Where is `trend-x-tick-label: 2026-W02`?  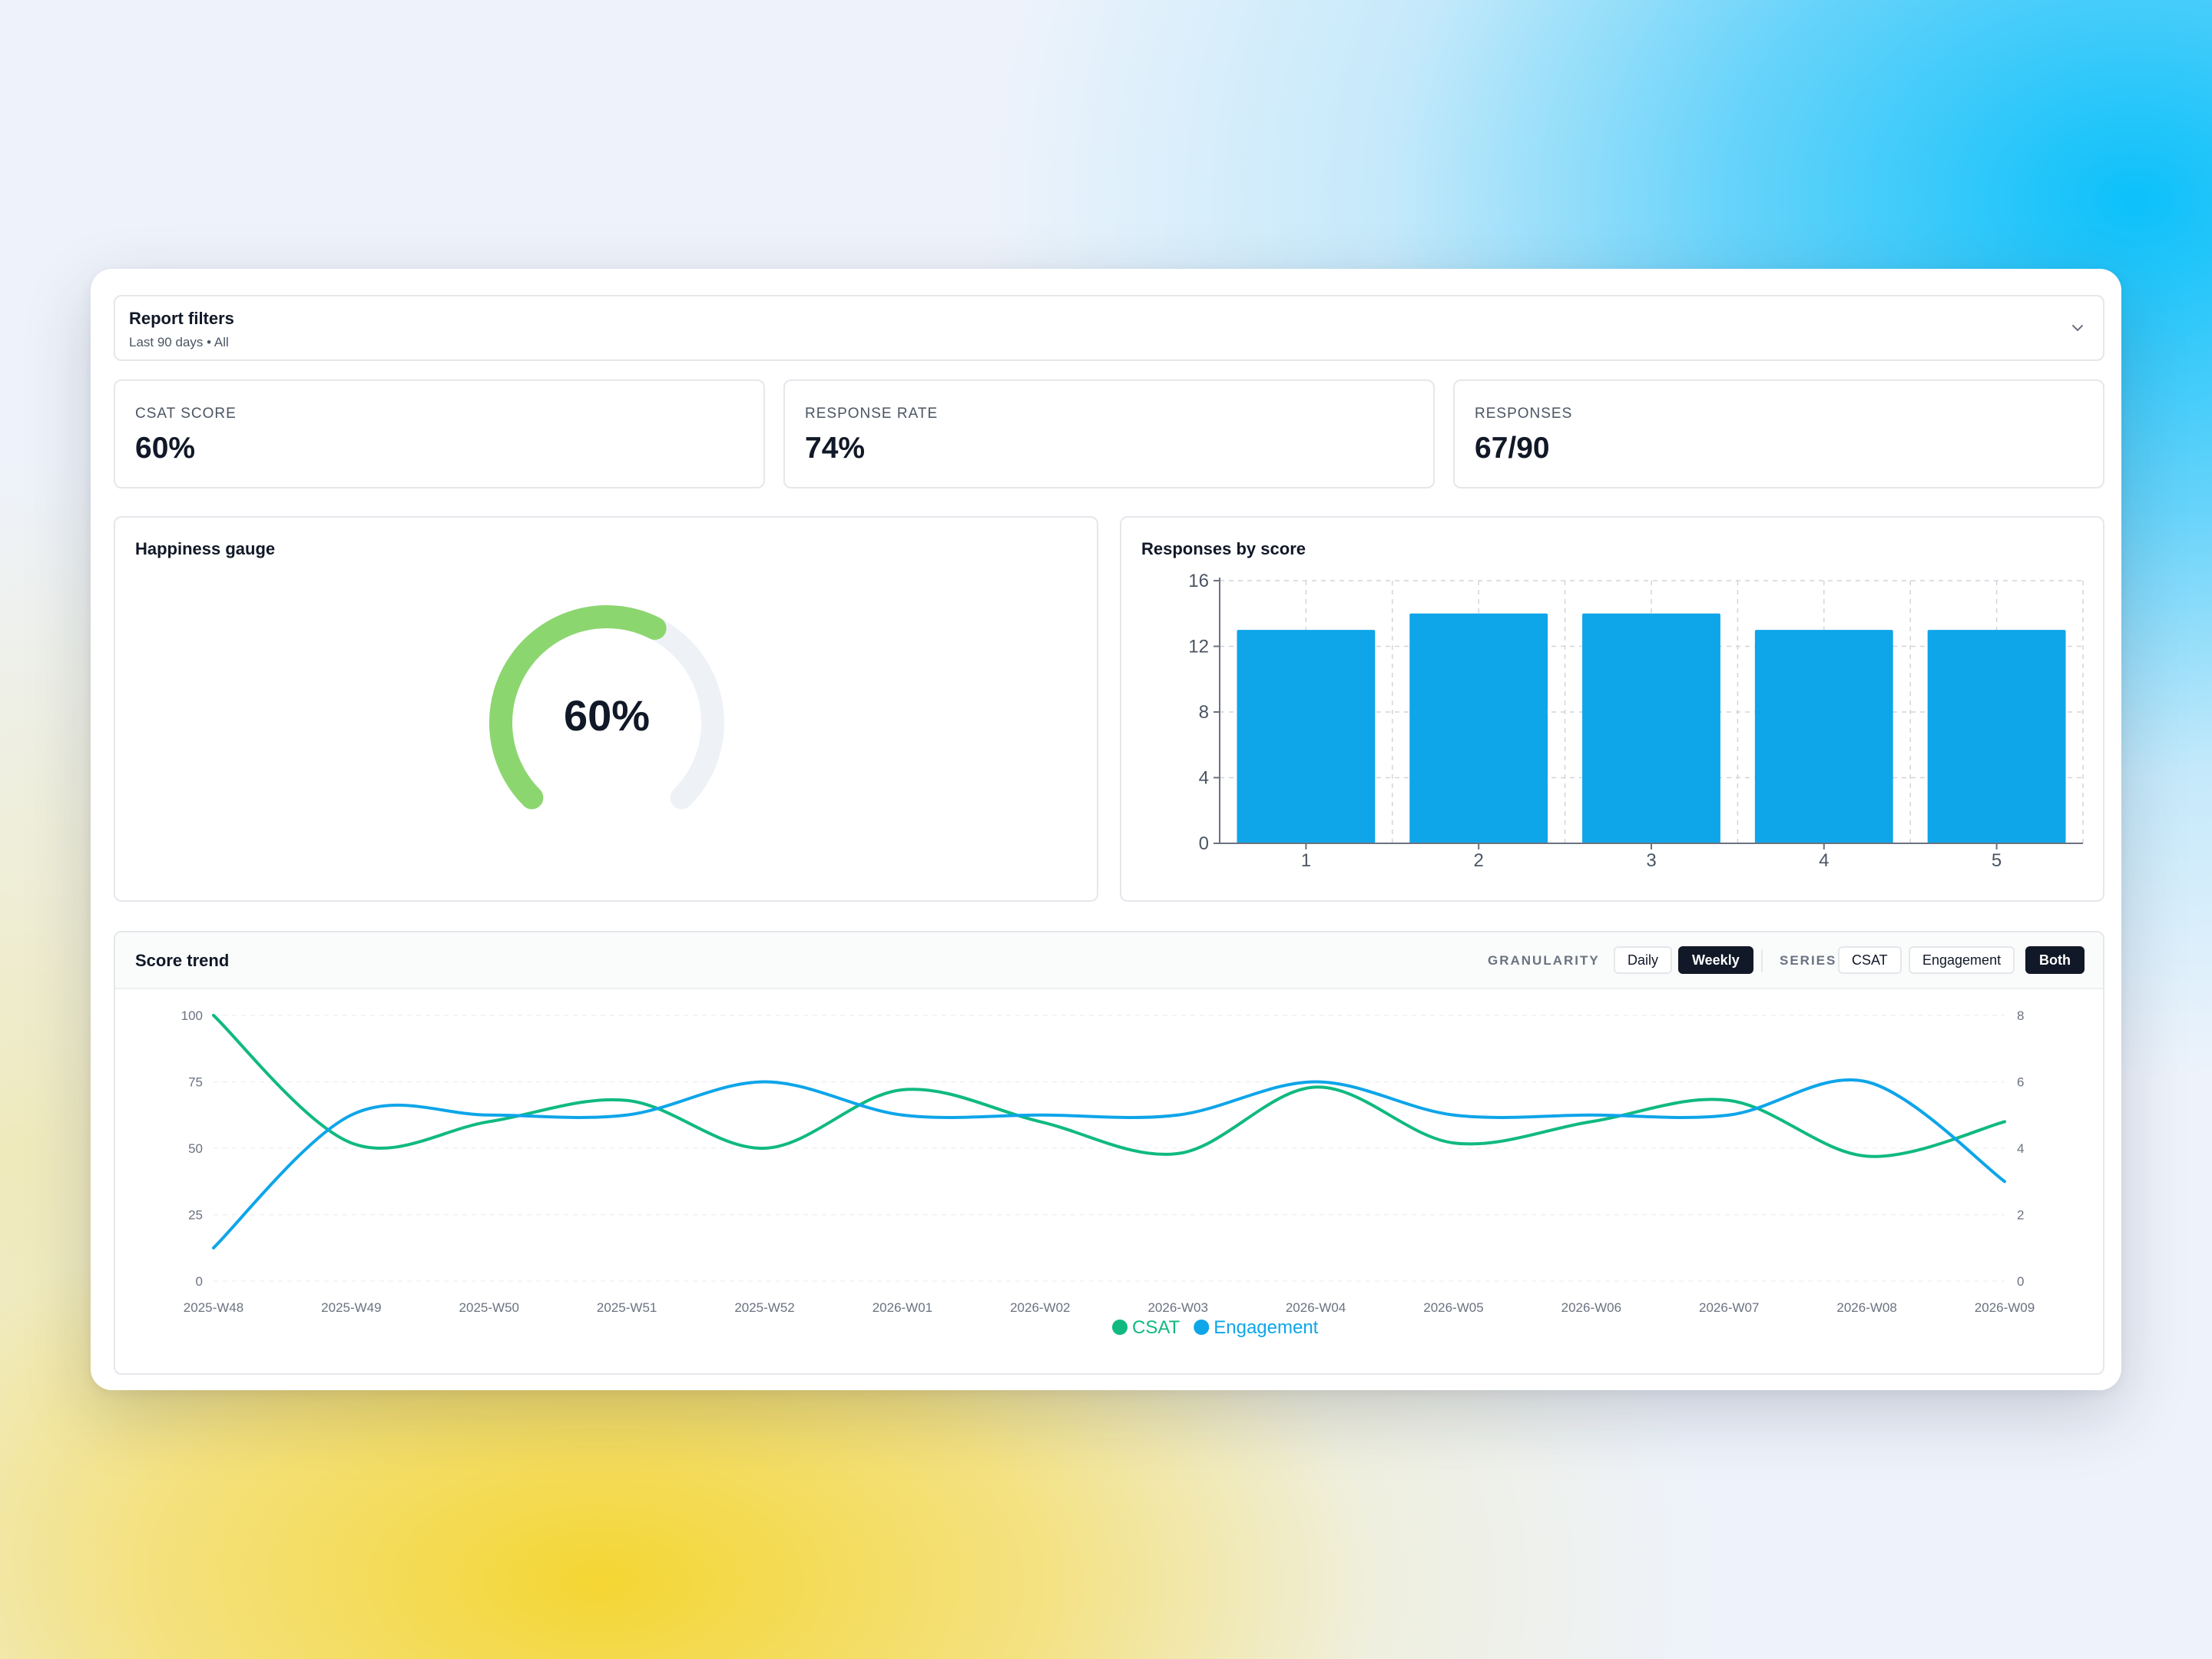
trend-x-tick-label: 2026-W02 is located at coordinates (1040, 1307).